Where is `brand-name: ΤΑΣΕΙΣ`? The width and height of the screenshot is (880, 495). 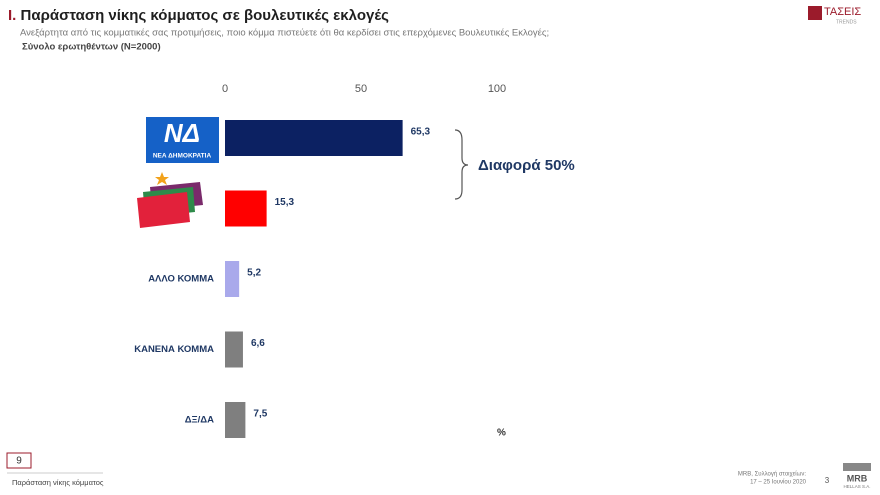
brand-name: ΤΑΣΕΙΣ is located at coordinates (842, 12).